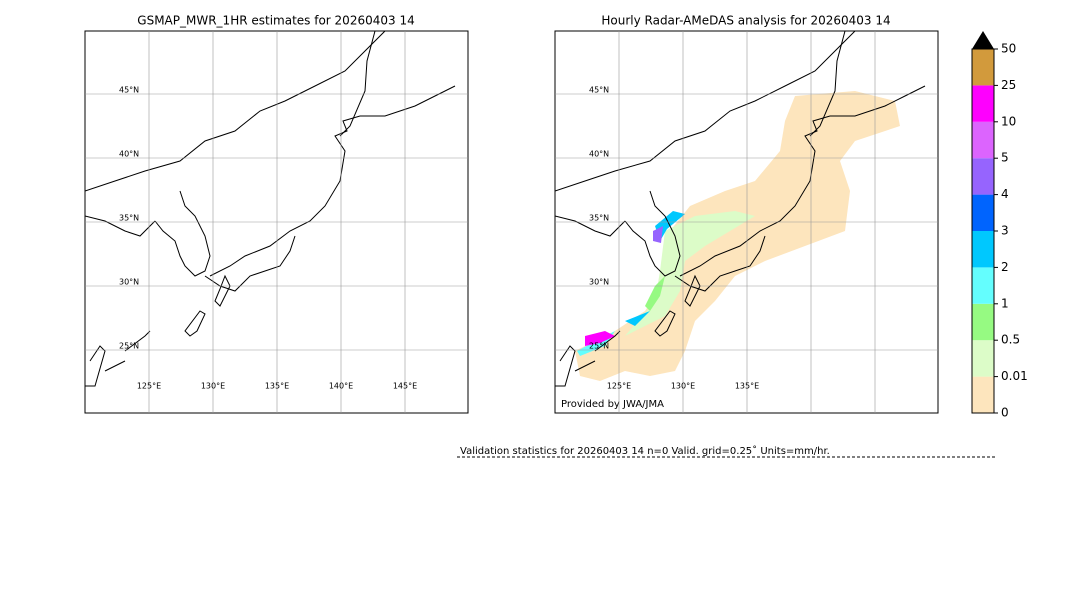 Image resolution: width=1080 pixels, height=612 pixels. Describe the element at coordinates (1005, 194) in the screenshot. I see `colorbar-label: 4` at that location.